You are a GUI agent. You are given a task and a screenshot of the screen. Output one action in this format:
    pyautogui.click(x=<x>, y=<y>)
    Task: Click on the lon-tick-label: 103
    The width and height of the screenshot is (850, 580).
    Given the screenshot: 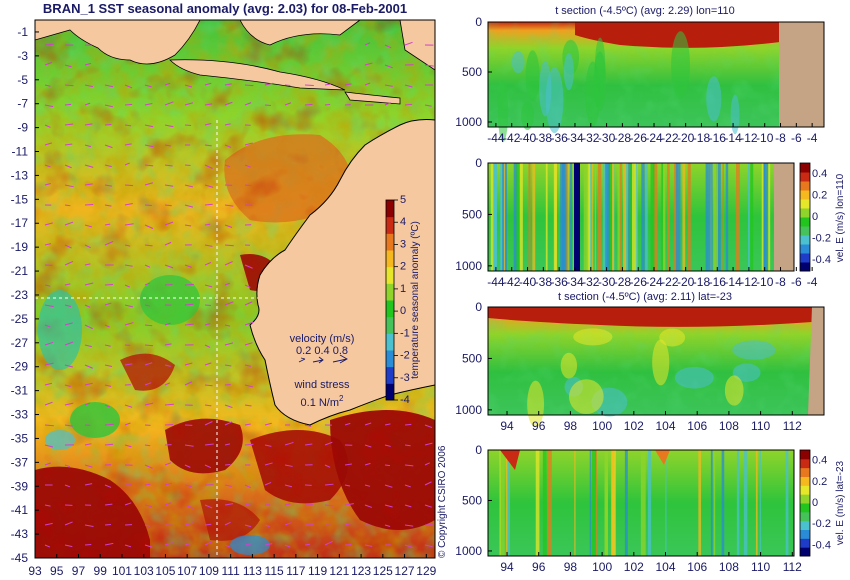 What is the action you would take?
    pyautogui.click(x=144, y=571)
    